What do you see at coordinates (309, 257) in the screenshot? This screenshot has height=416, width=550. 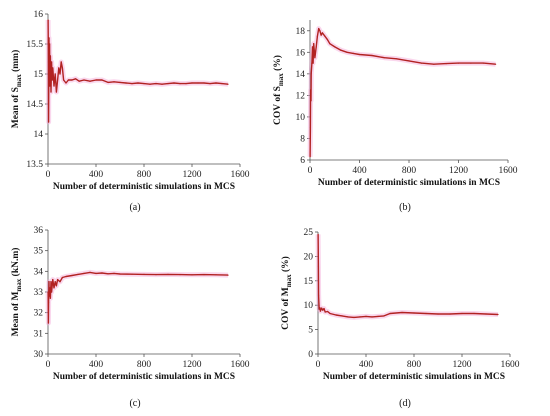 I see `y-tick-label: 20` at bounding box center [309, 257].